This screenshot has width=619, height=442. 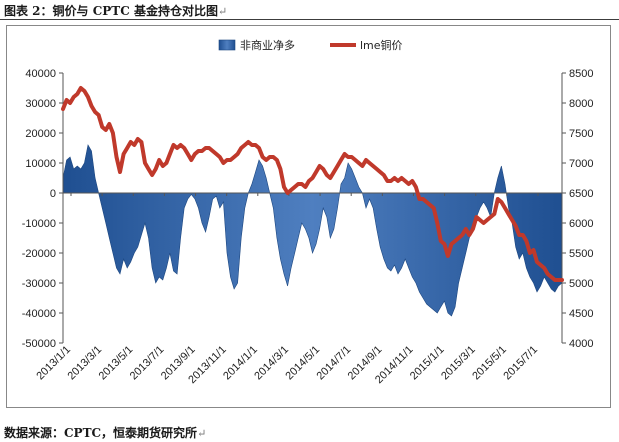 I want to click on chart-caption: 图表 2：铜价与 CPTC 基金持仓对比图↵, so click(x=115, y=10).